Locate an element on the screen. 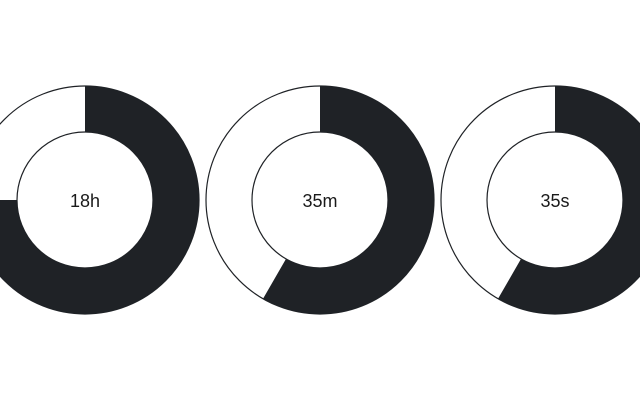  ring-seconds-progress is located at coordinates (569, 200).